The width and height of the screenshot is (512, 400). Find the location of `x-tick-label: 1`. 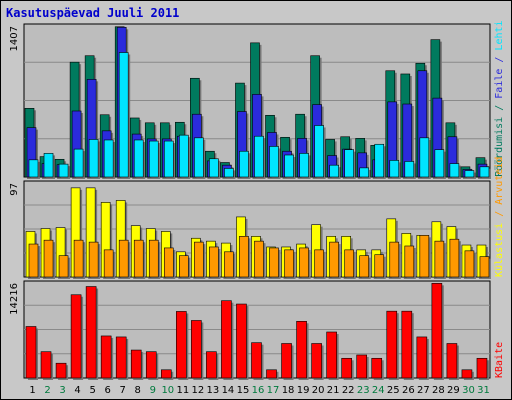

x-tick-label: 1 is located at coordinates (32, 390).